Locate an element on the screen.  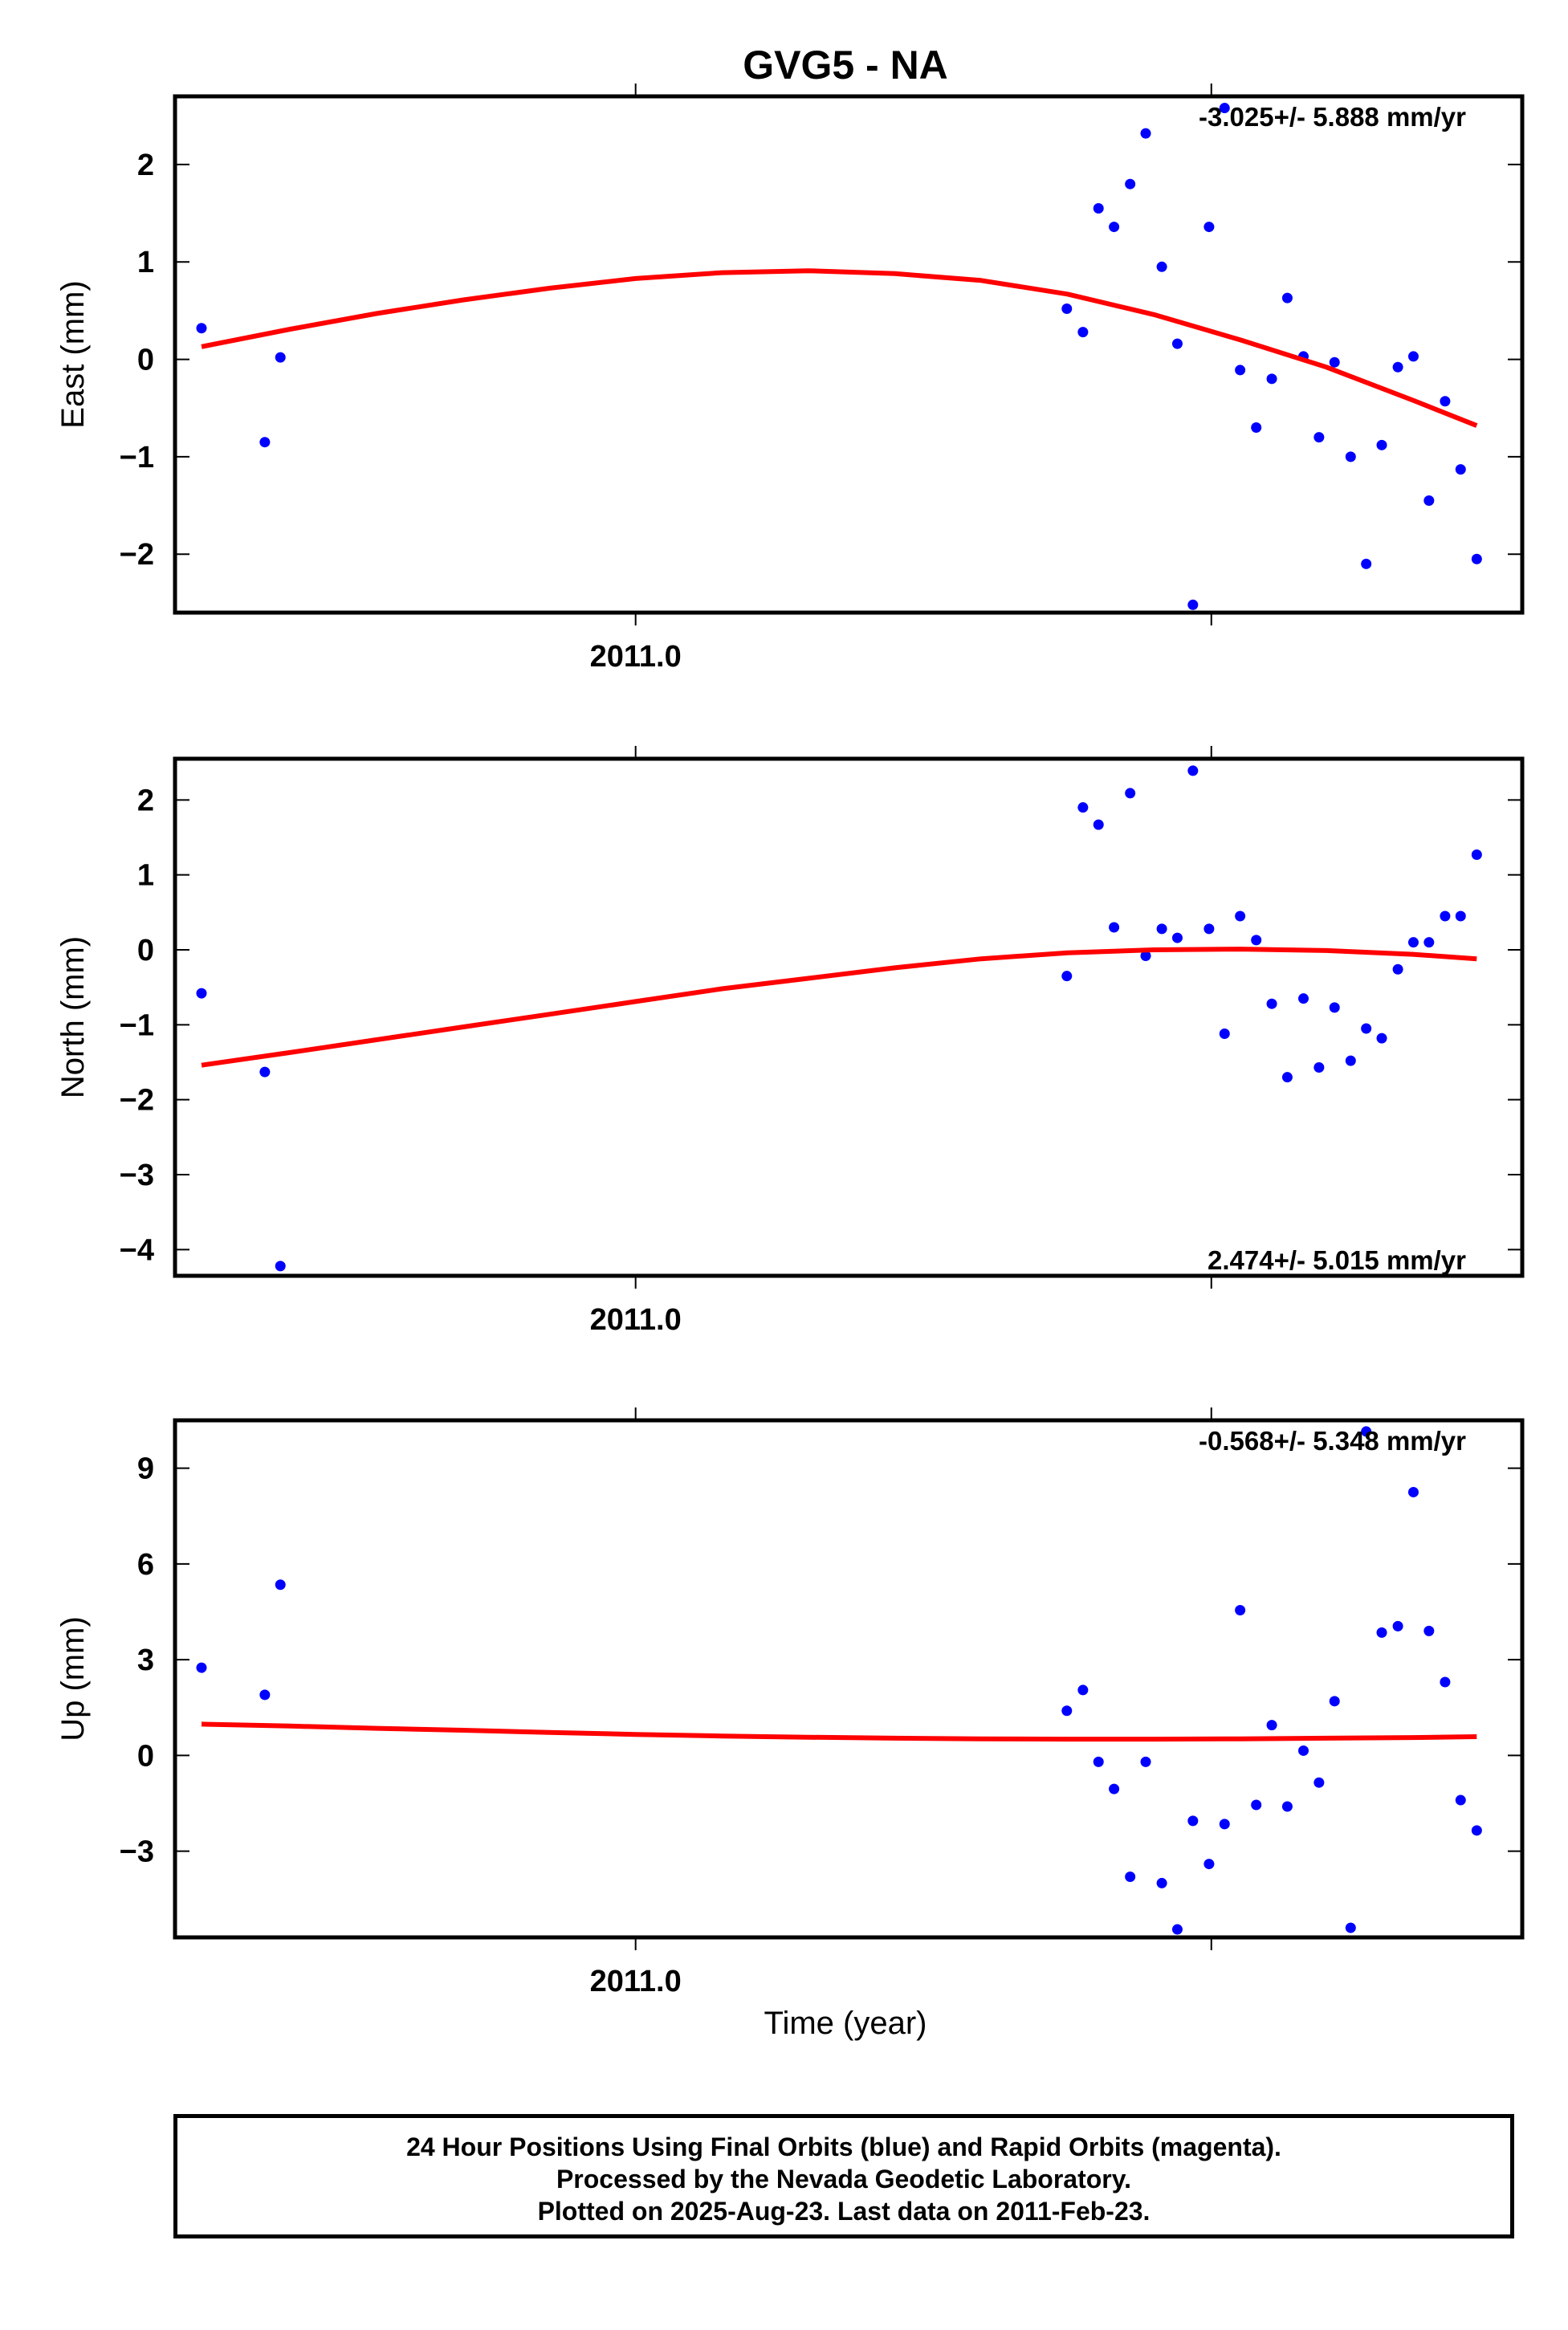
y-tick-label: 3 is located at coordinates (145, 1660).